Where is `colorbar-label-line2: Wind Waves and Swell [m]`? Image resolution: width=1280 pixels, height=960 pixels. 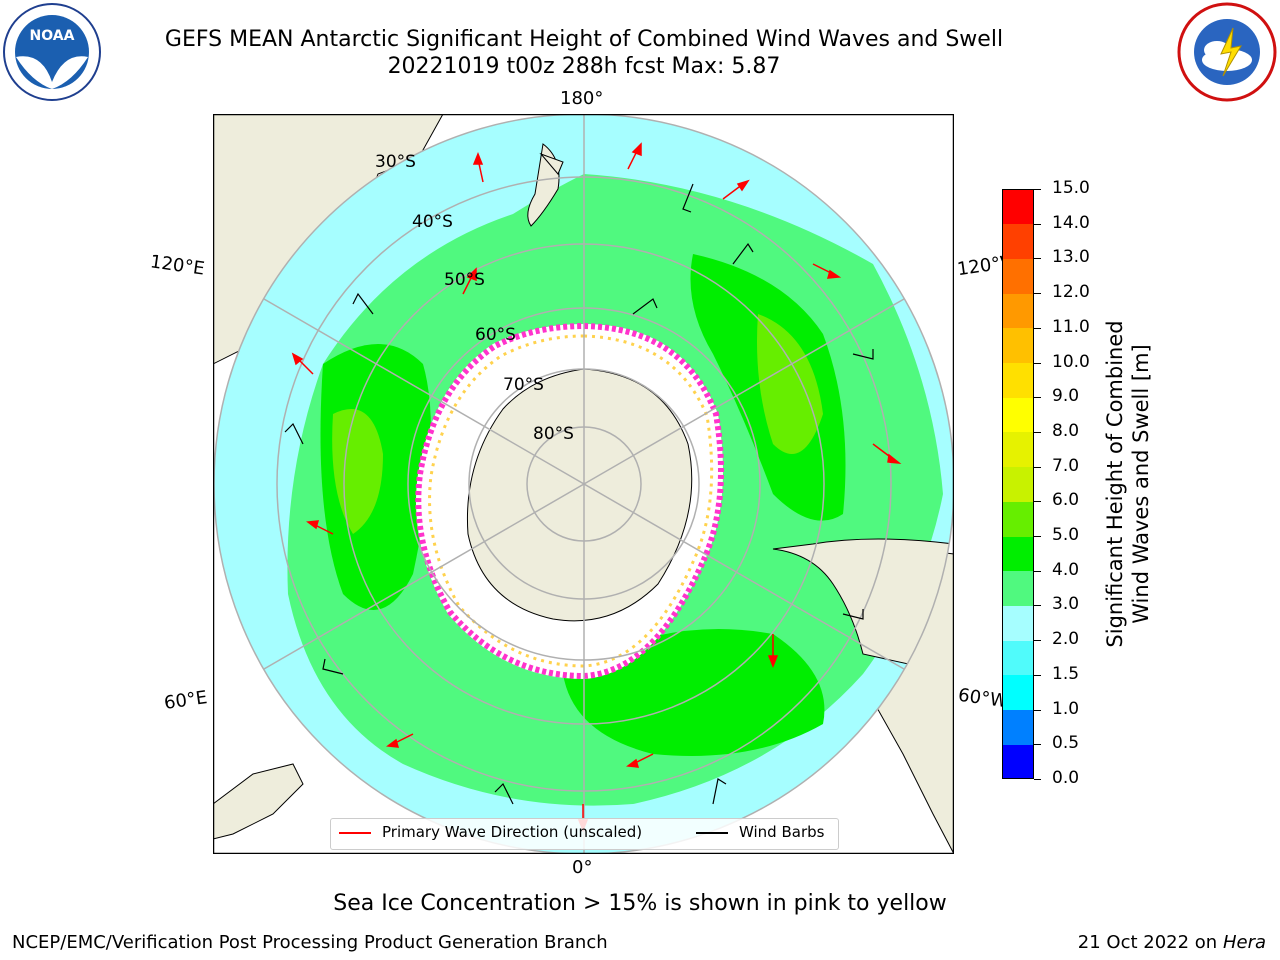 colorbar-label-line2: Wind Waves and Swell [m] is located at coordinates (1141, 484).